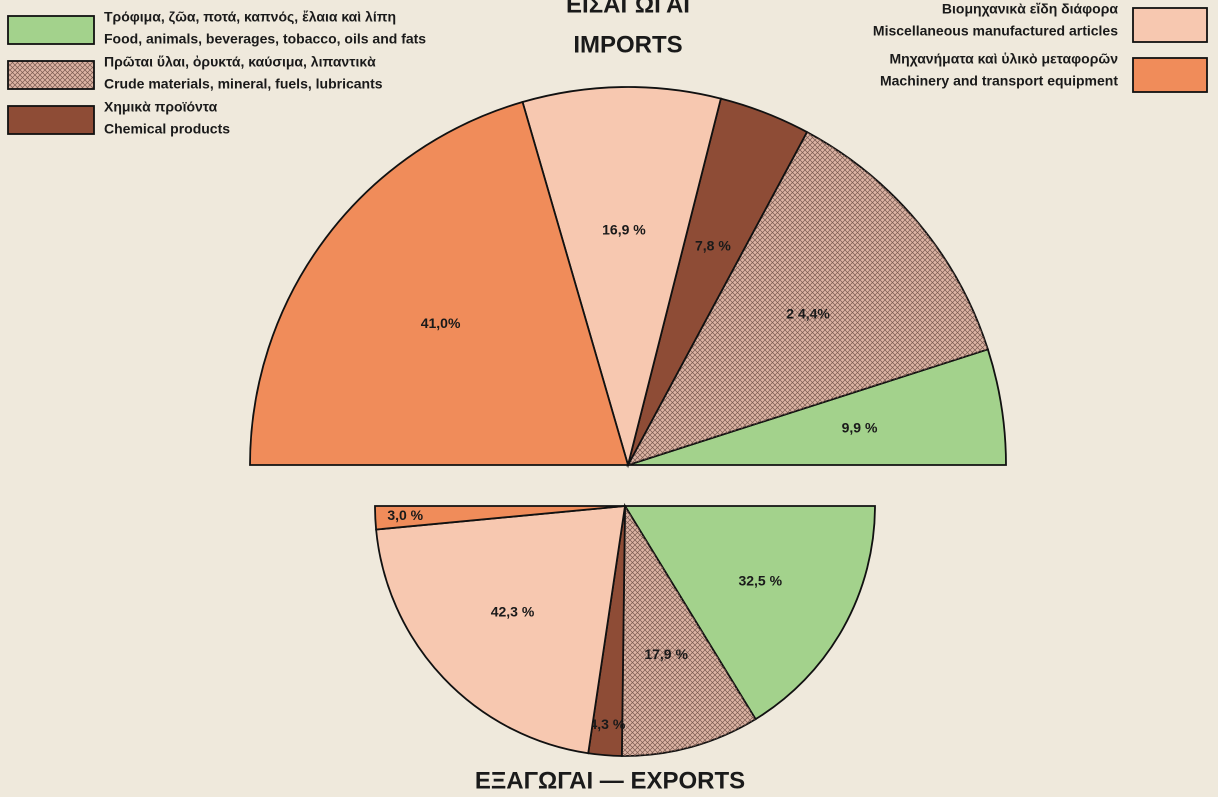 Image resolution: width=1218 pixels, height=797 pixels. I want to click on imports-subtitle: IMPORTS, so click(627, 44).